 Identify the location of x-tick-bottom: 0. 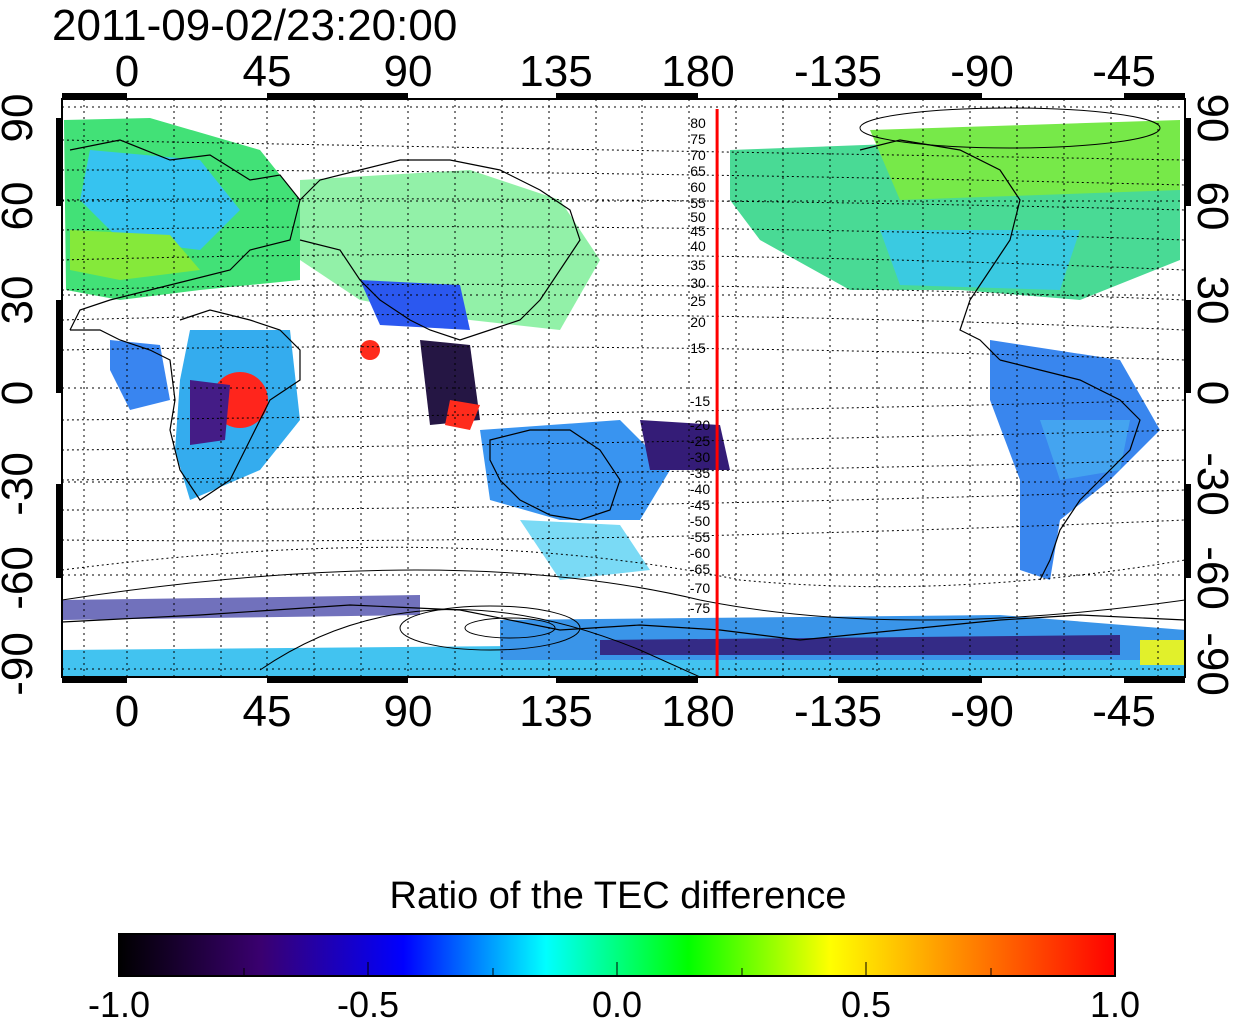
(127, 711).